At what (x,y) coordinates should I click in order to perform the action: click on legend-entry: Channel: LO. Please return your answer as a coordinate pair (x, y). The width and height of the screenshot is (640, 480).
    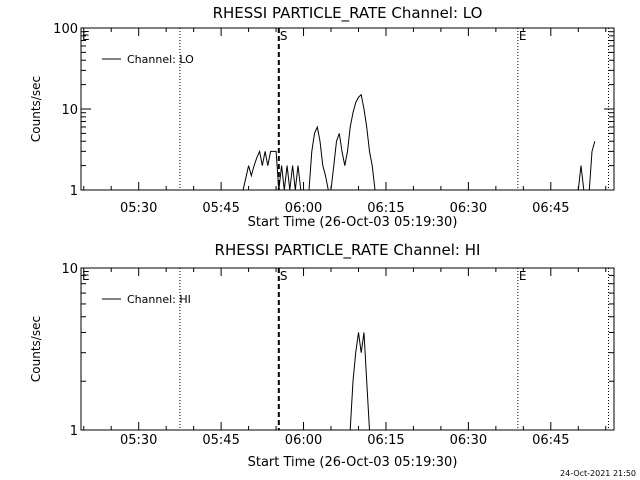
    Looking at the image, I should click on (160, 59).